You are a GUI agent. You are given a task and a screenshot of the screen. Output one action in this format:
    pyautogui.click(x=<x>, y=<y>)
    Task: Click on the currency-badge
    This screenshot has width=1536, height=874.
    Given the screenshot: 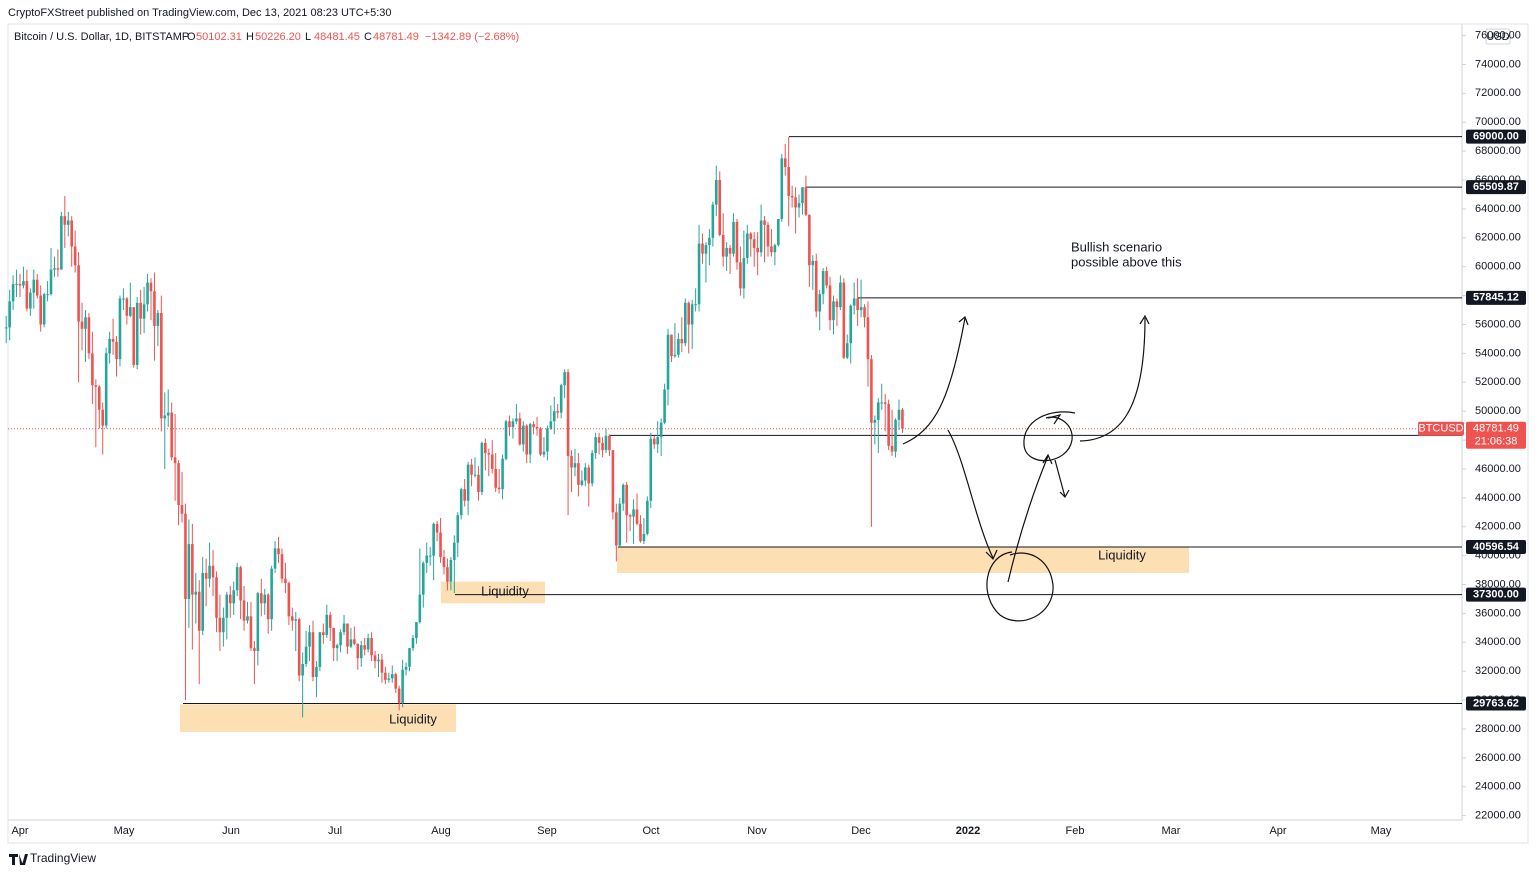 What is the action you would take?
    pyautogui.click(x=1498, y=36)
    